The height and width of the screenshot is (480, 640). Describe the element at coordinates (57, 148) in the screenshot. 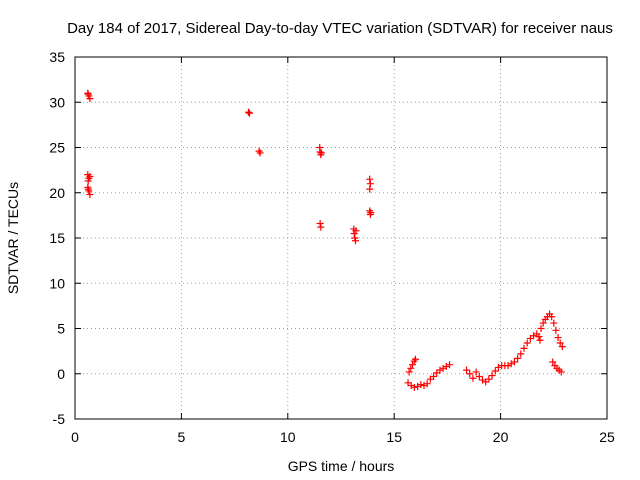

I see `y-tick-label: 25` at that location.